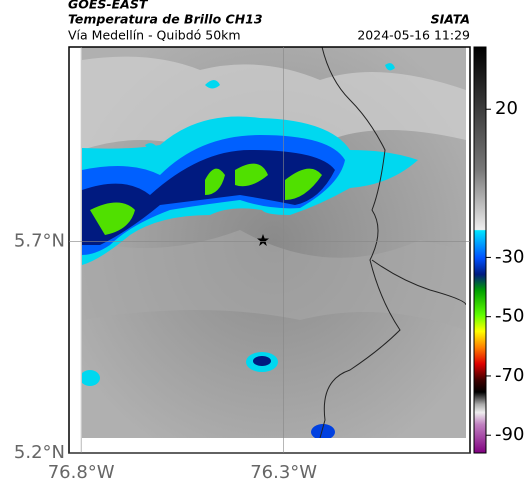 Image resolution: width=526 pixels, height=491 pixels. I want to click on datetime: 2024-05-16 11:29, so click(413, 35).